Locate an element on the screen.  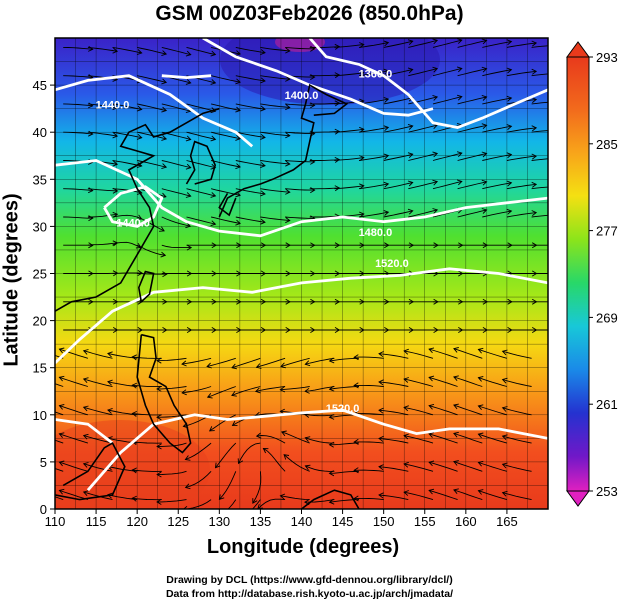
colorbar-tick-label: 253 is located at coordinates (607, 491).